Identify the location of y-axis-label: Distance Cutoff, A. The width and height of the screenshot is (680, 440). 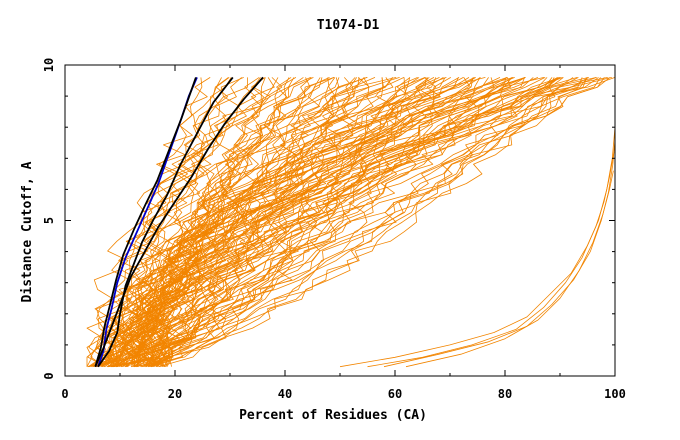
(27, 231).